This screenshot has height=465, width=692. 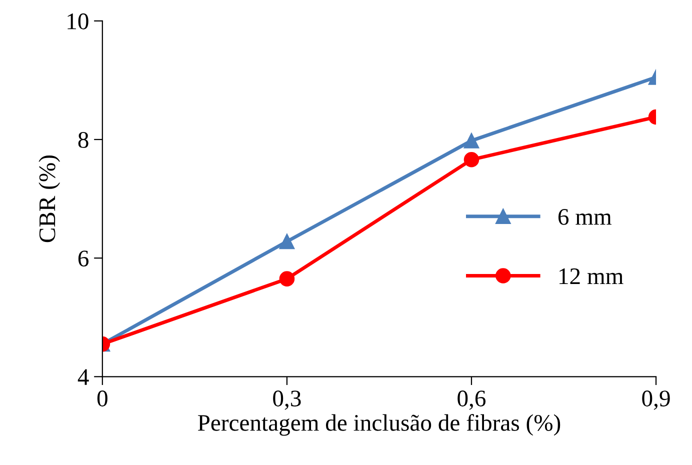 I want to click on x-tick-label: 0,6, so click(x=472, y=400).